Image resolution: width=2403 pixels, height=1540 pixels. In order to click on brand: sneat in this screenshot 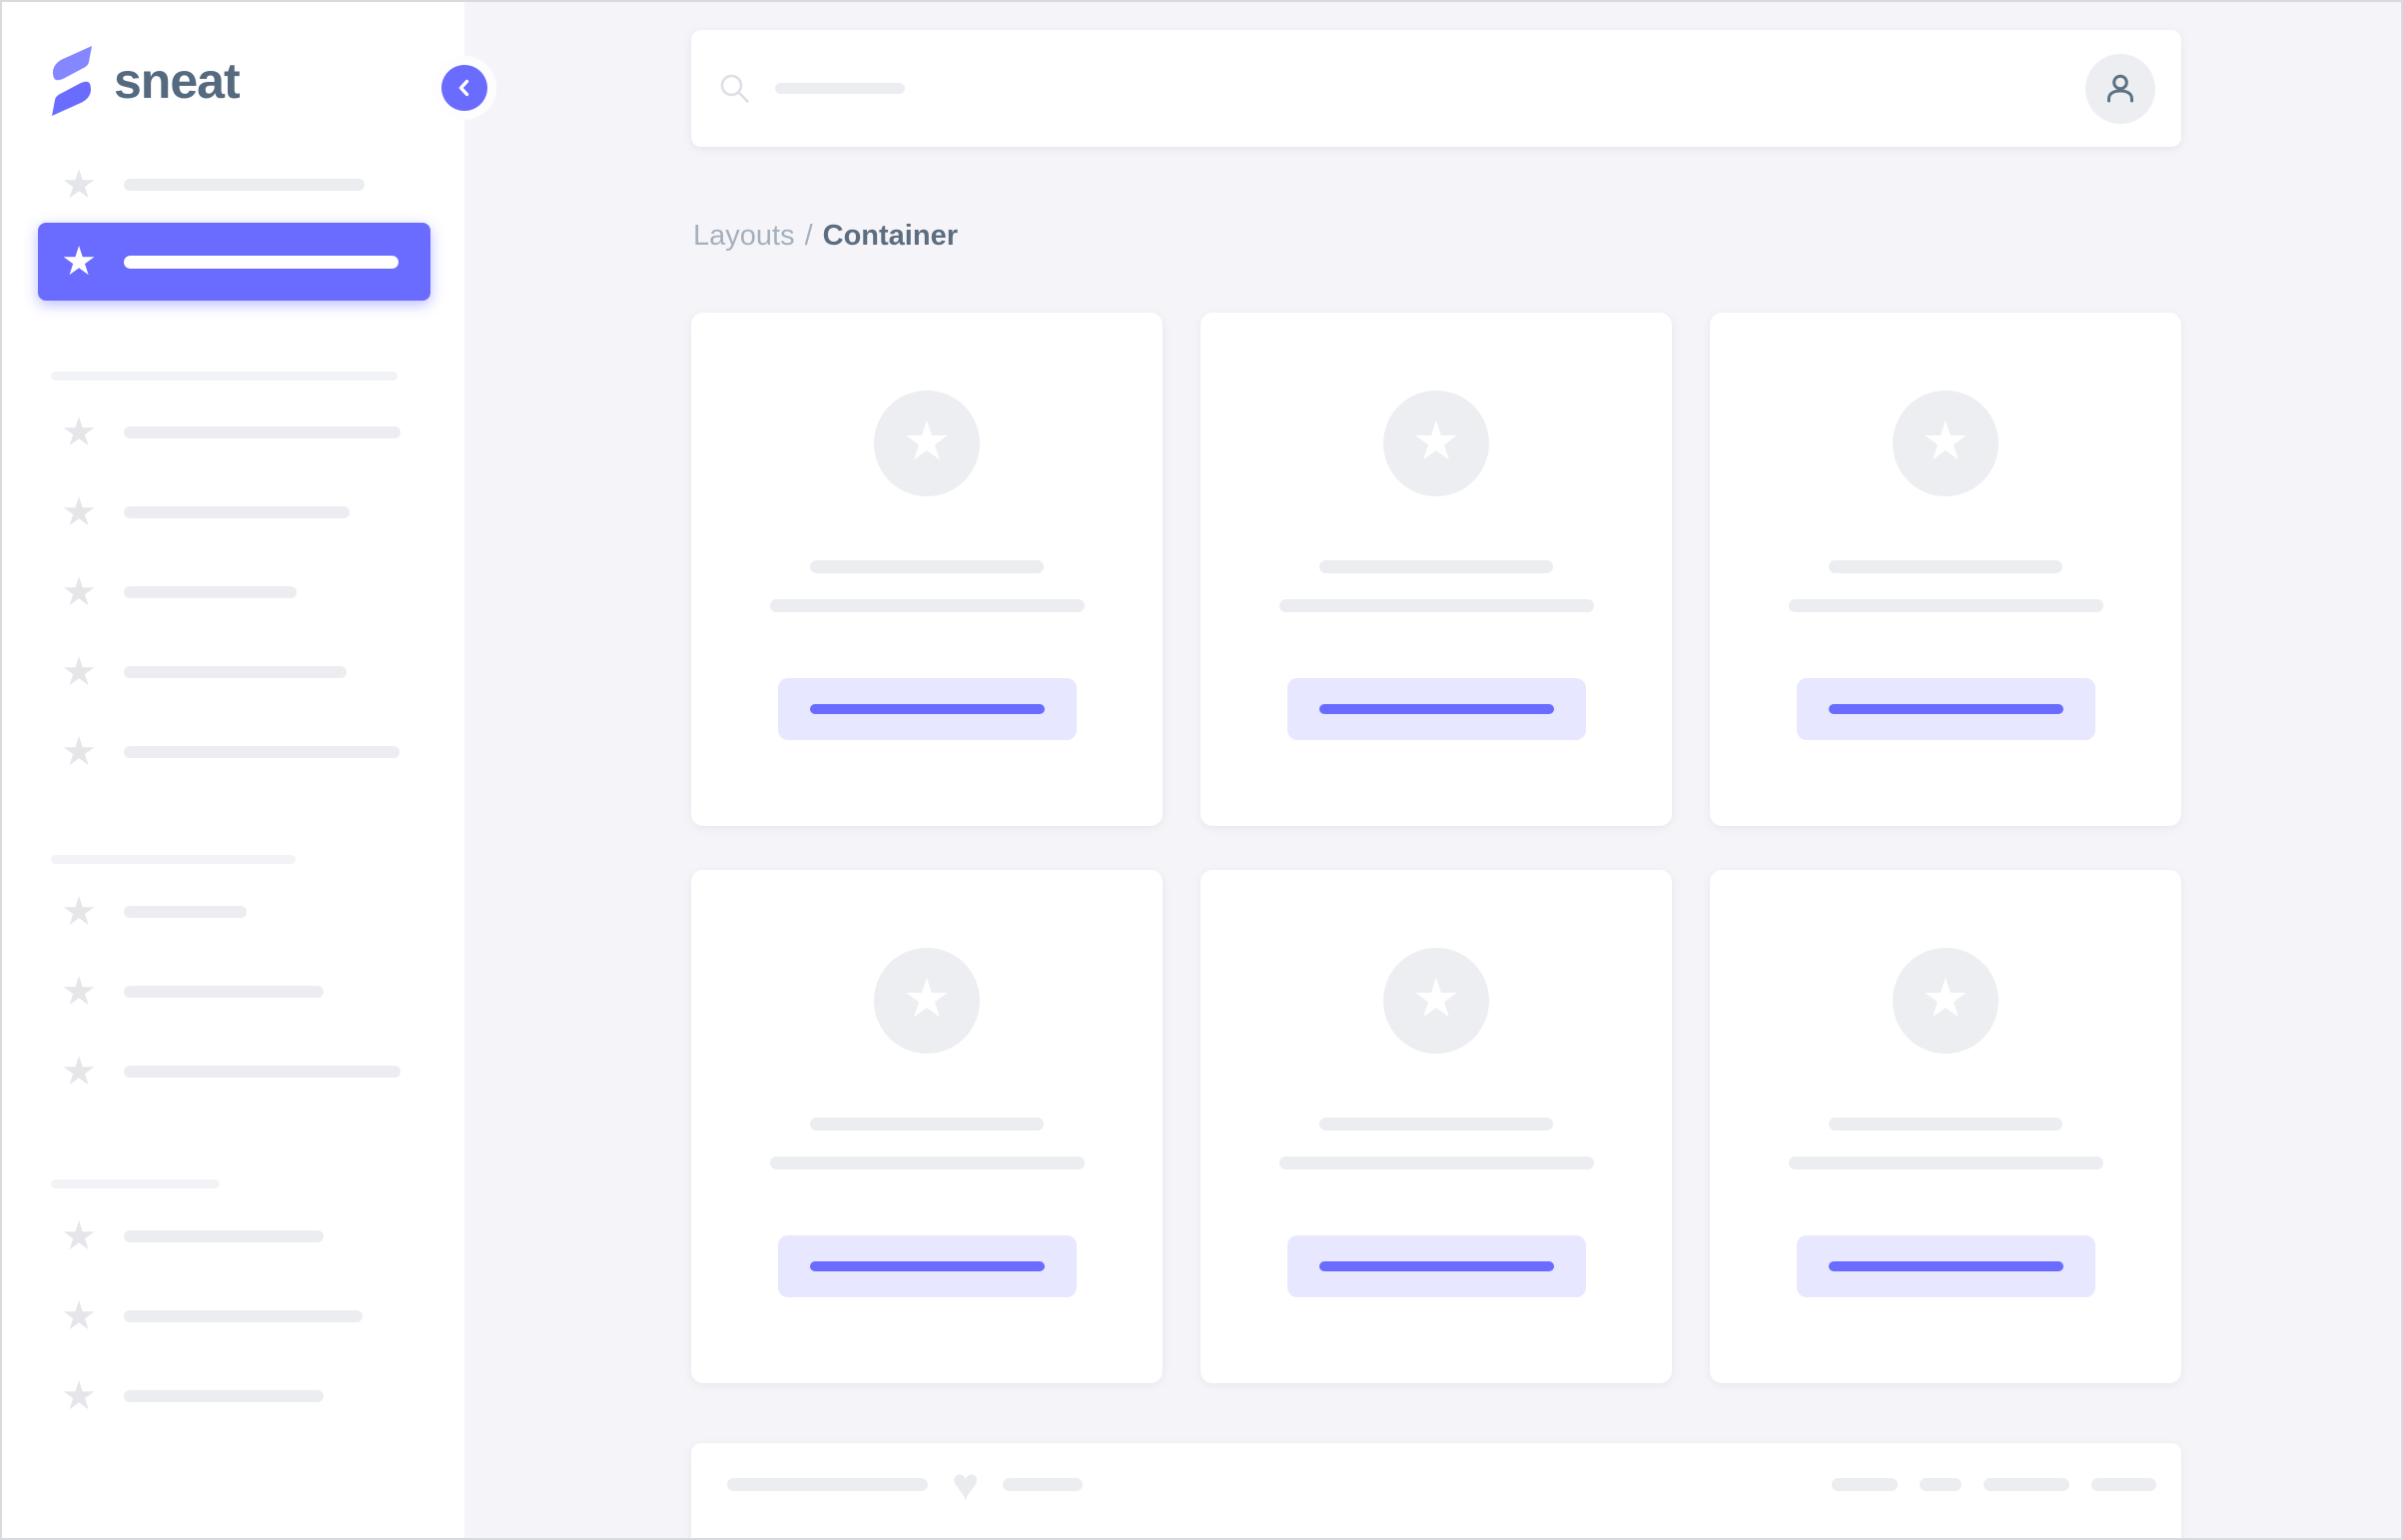, I will do `click(144, 81)`.